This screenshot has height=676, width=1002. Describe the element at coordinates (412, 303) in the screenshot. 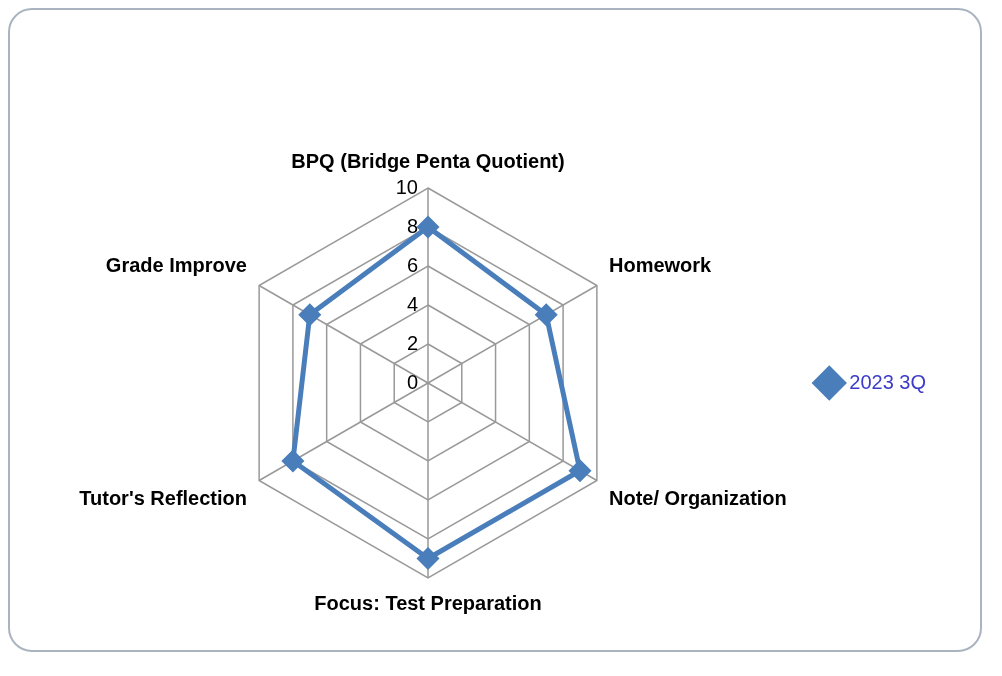

I see `y-tick-label: 4` at that location.